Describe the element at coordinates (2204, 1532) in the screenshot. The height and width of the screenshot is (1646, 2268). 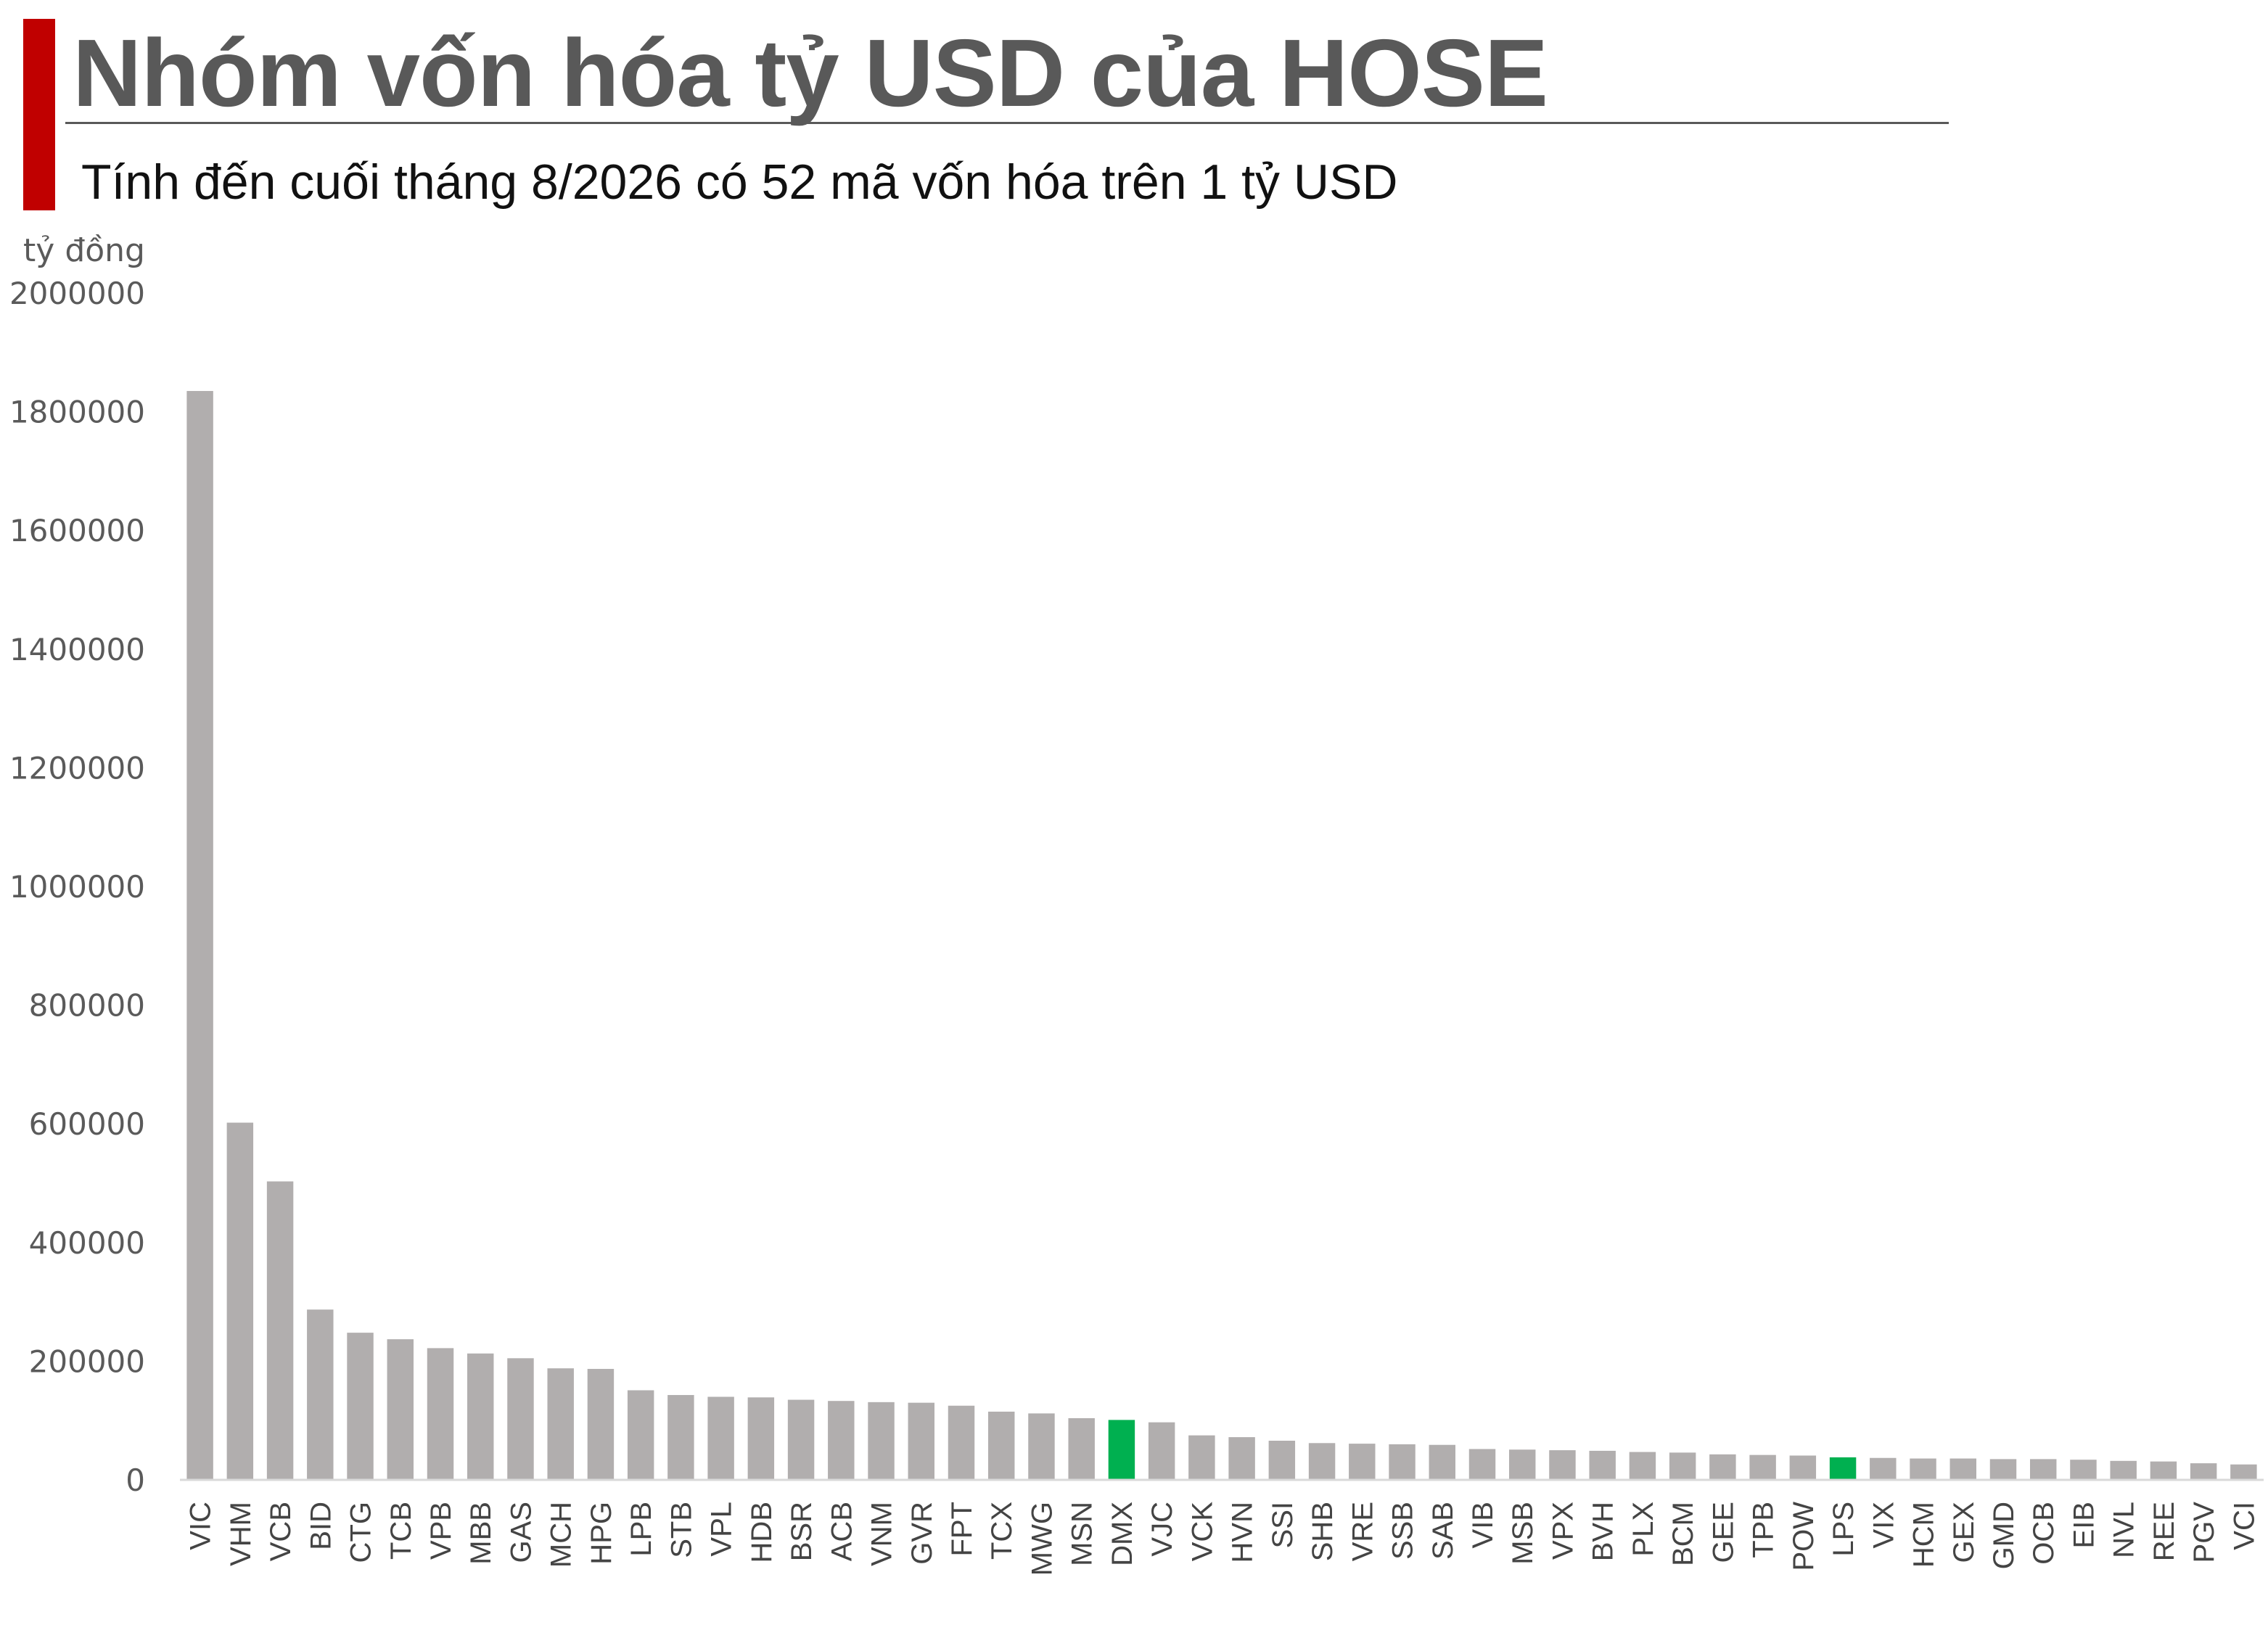
I see `x-tick-label: PGV` at that location.